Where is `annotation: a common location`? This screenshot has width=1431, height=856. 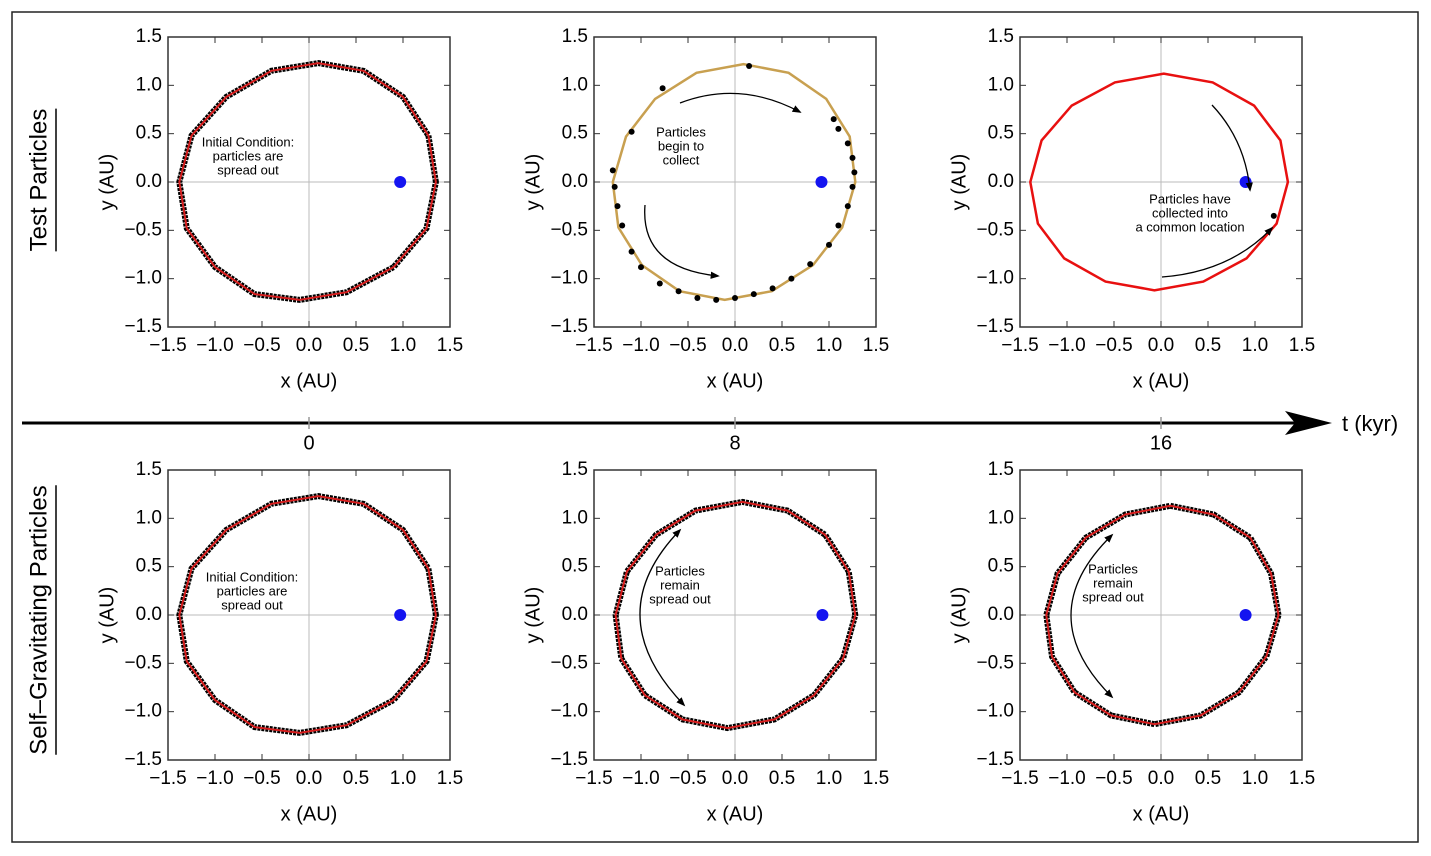
annotation: a common location is located at coordinates (1189, 226).